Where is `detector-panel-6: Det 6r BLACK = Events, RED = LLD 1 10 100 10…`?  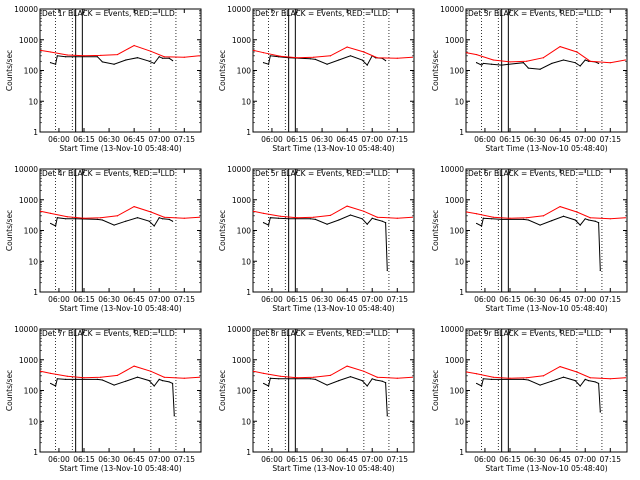
detector-panel-6: Det 6r BLACK = Events, RED = LLD 1 10 100 10… is located at coordinates (529, 239).